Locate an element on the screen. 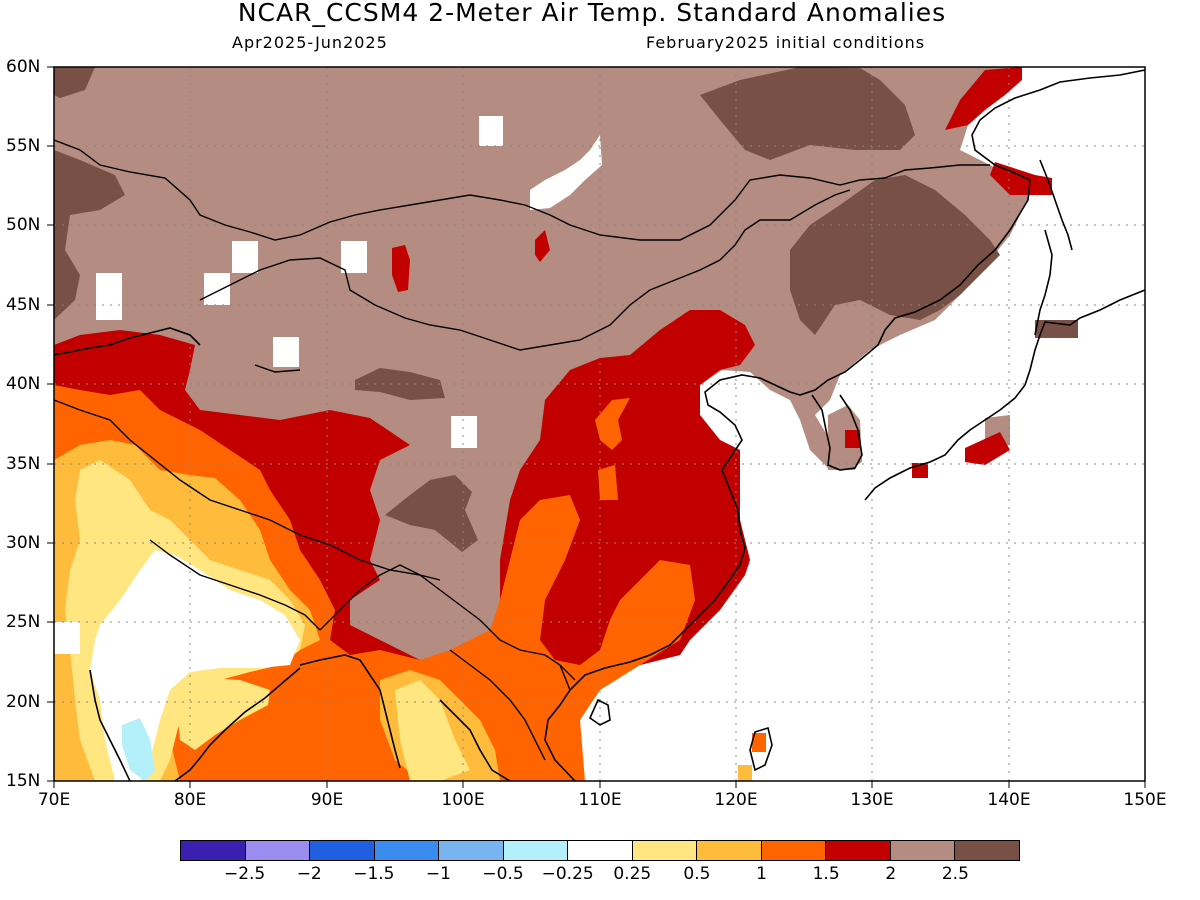 Image resolution: width=1200 pixels, height=900 pixels. near-normal-india is located at coordinates (195, 665).